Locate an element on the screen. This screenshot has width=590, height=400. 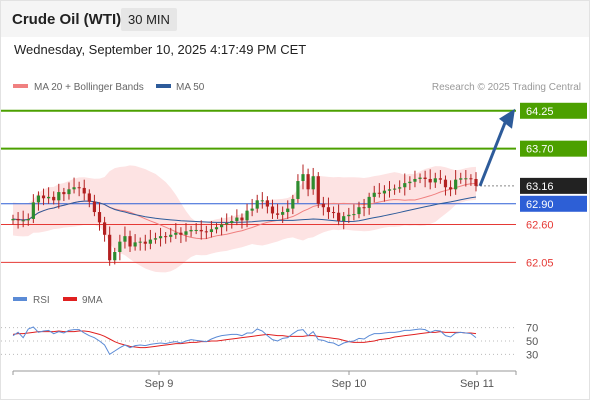
level-label-62.90: 62.90 is located at coordinates (540, 205).